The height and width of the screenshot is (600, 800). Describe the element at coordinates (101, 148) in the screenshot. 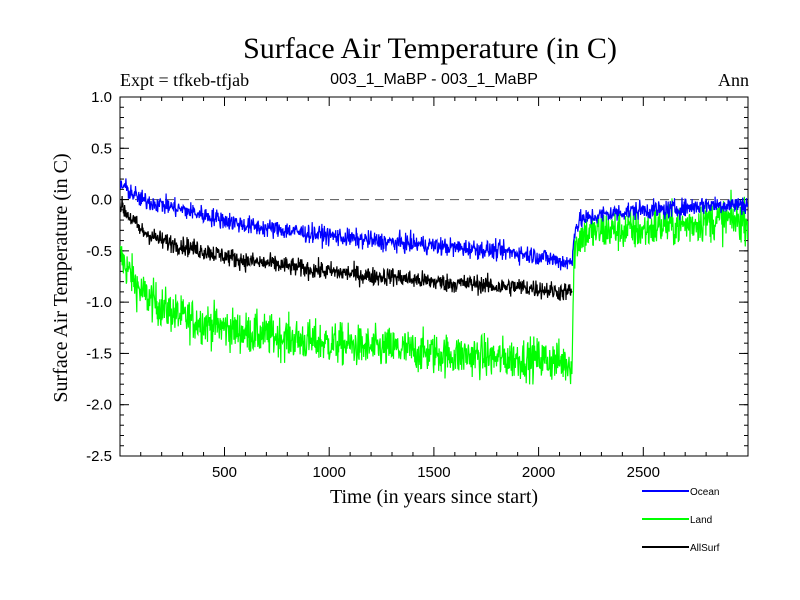

I see `y-tick-label: 0.5` at that location.